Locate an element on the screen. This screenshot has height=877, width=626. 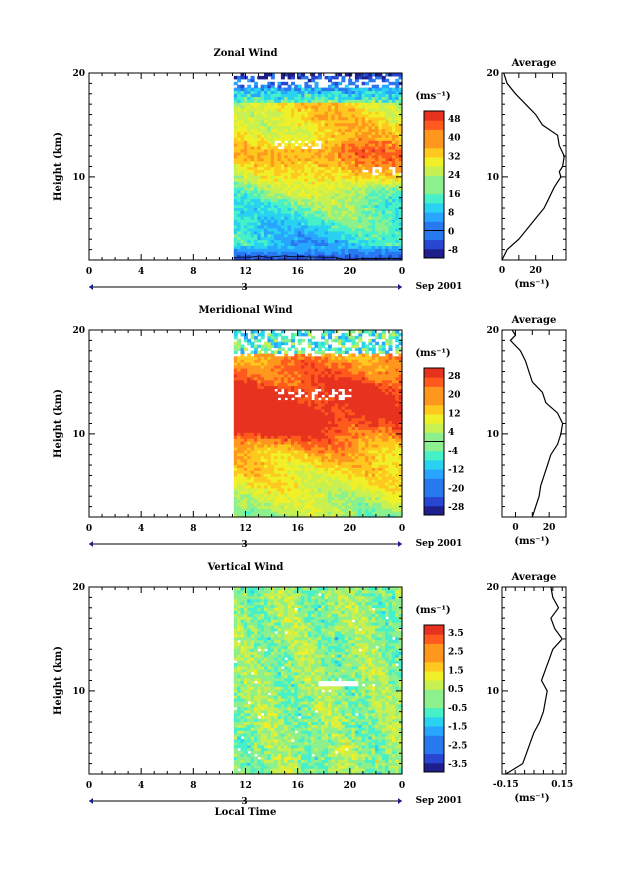
x-tick-label: 12 is located at coordinates (245, 272).